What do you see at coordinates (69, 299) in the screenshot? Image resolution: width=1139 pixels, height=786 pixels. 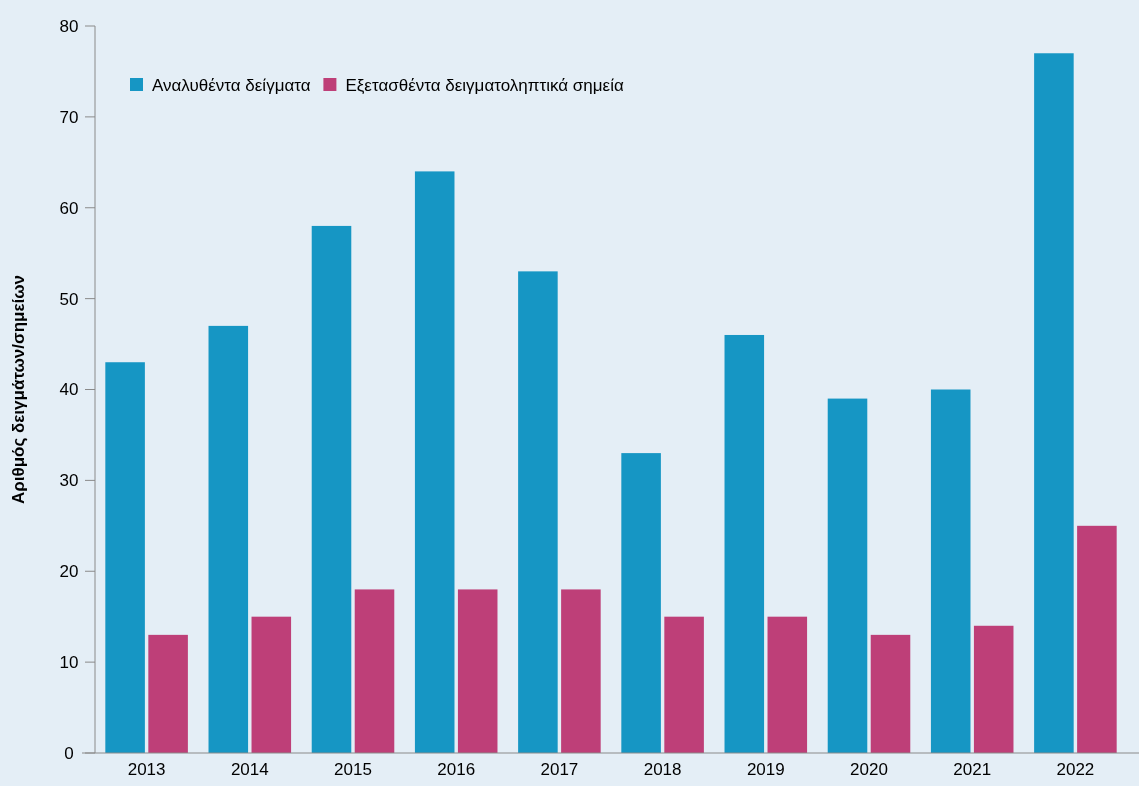 I see `y-tick-label: 50` at bounding box center [69, 299].